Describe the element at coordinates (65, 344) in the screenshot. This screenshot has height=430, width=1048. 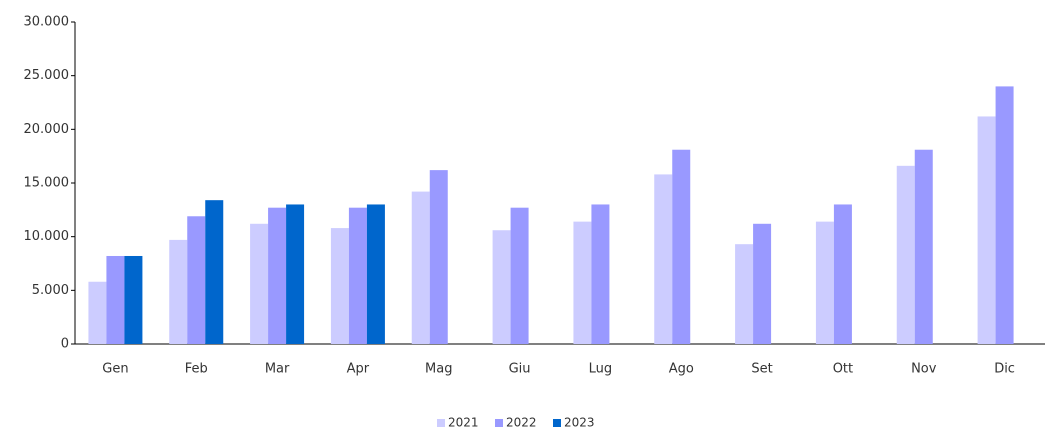
I see `y-tick-label: 0` at that location.